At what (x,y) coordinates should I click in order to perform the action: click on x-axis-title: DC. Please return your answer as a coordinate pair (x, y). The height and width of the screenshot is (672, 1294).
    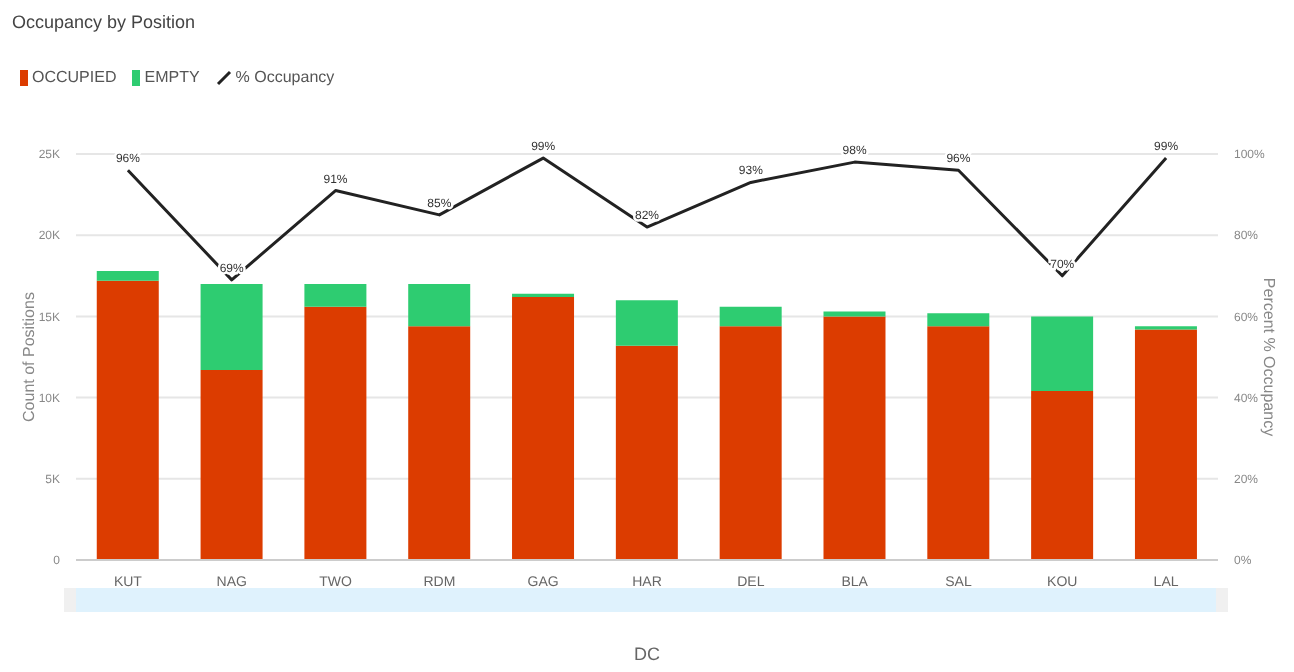
    Looking at the image, I should click on (647, 654).